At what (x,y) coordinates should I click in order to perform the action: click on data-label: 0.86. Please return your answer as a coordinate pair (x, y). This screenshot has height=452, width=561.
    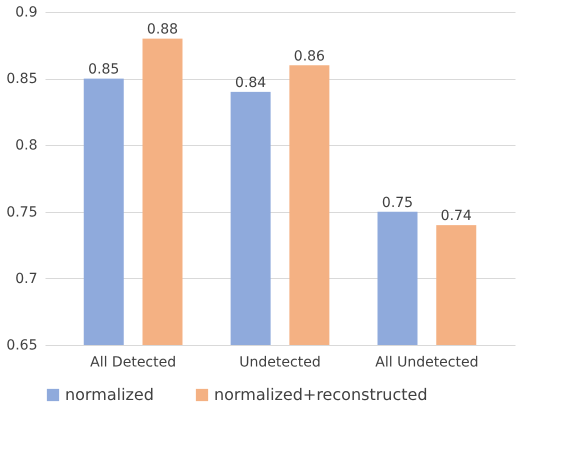
    Looking at the image, I should click on (310, 56).